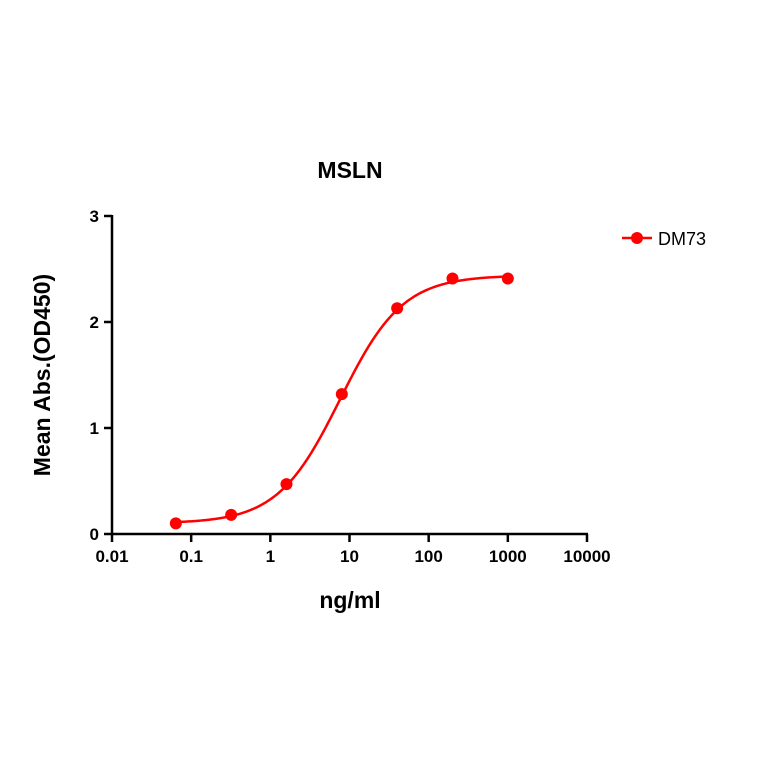 Image resolution: width=764 pixels, height=764 pixels. What do you see at coordinates (94, 216) in the screenshot?
I see `y-tick-label: 3` at bounding box center [94, 216].